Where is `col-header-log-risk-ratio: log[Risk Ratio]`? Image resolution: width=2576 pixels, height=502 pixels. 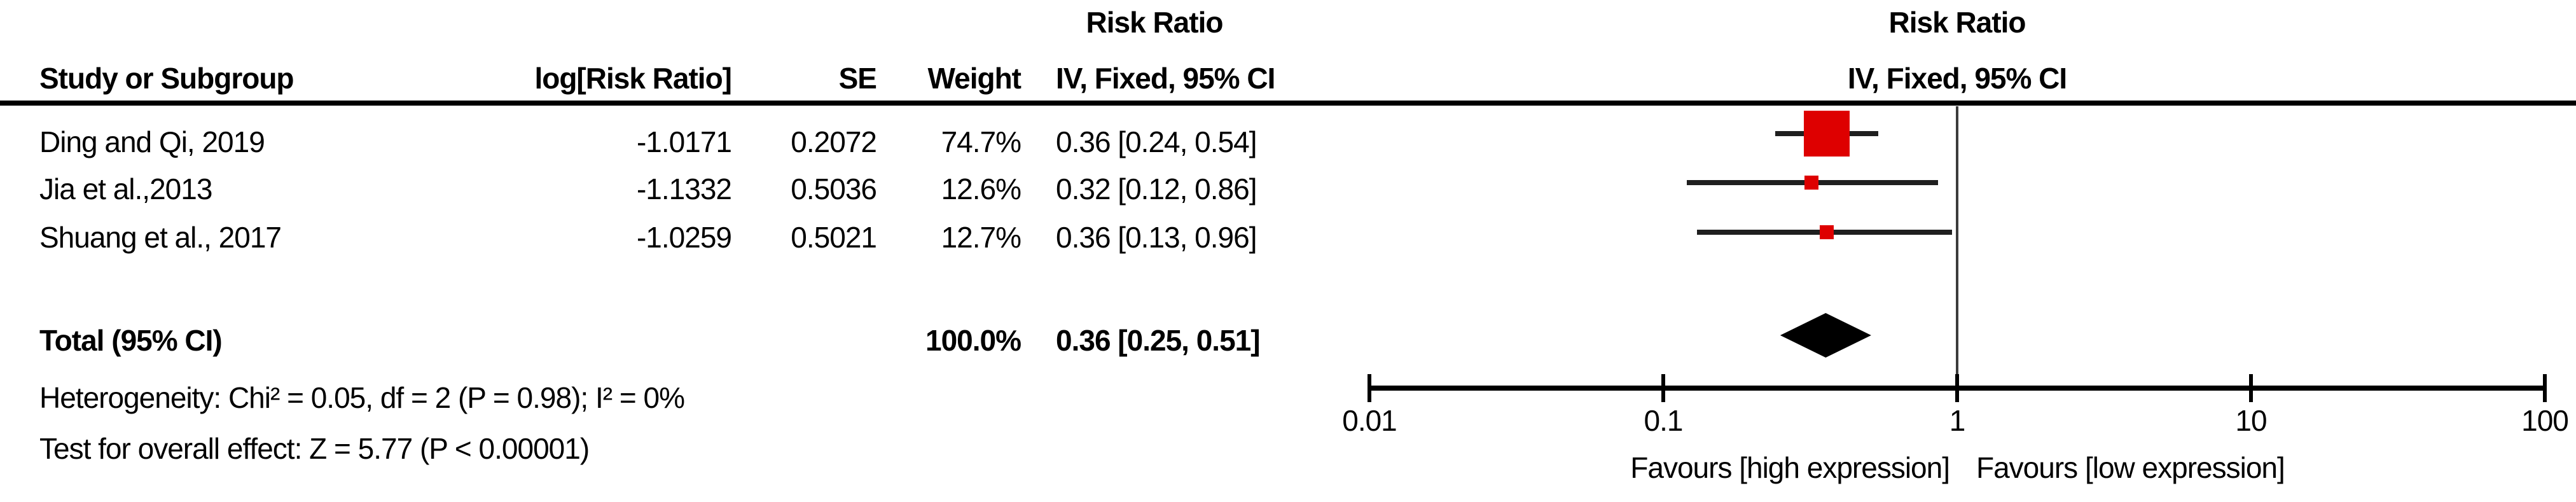
col-header-log-risk-ratio: log[Risk Ratio] is located at coordinates (633, 78).